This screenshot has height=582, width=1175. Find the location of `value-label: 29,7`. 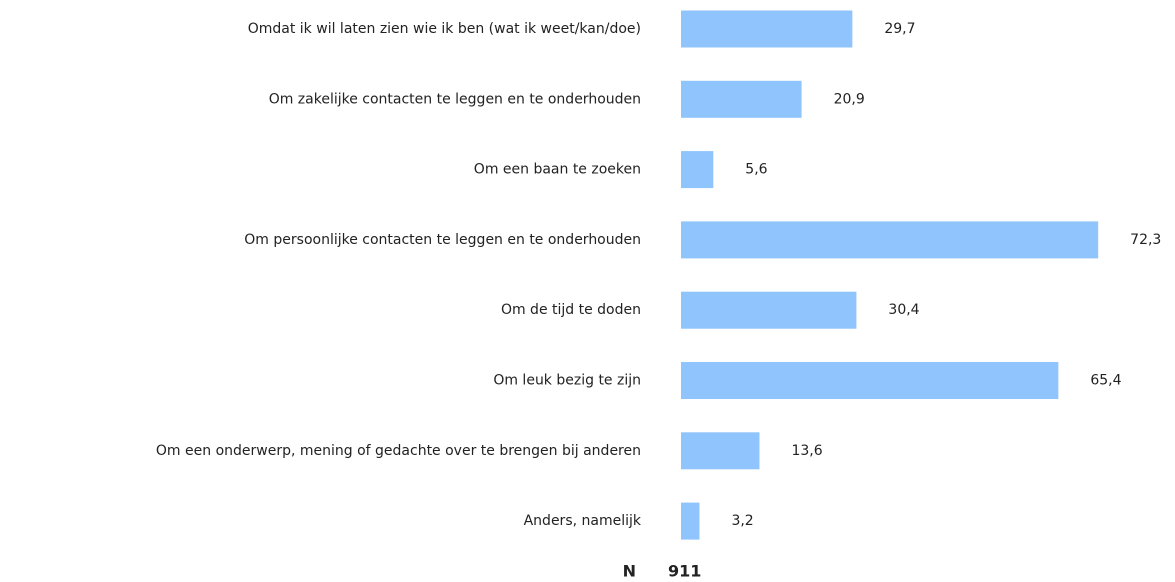

value-label: 29,7 is located at coordinates (899, 29).